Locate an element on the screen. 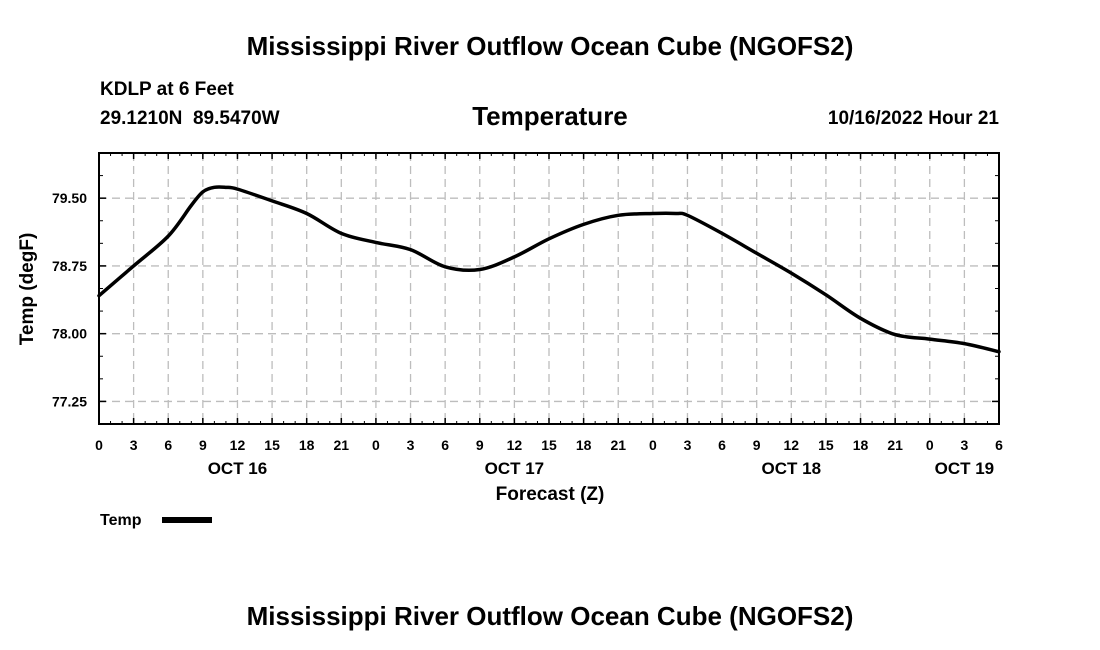  y-tick-labels: 77.25 78.00 78.75 79.50 is located at coordinates (69, 299).